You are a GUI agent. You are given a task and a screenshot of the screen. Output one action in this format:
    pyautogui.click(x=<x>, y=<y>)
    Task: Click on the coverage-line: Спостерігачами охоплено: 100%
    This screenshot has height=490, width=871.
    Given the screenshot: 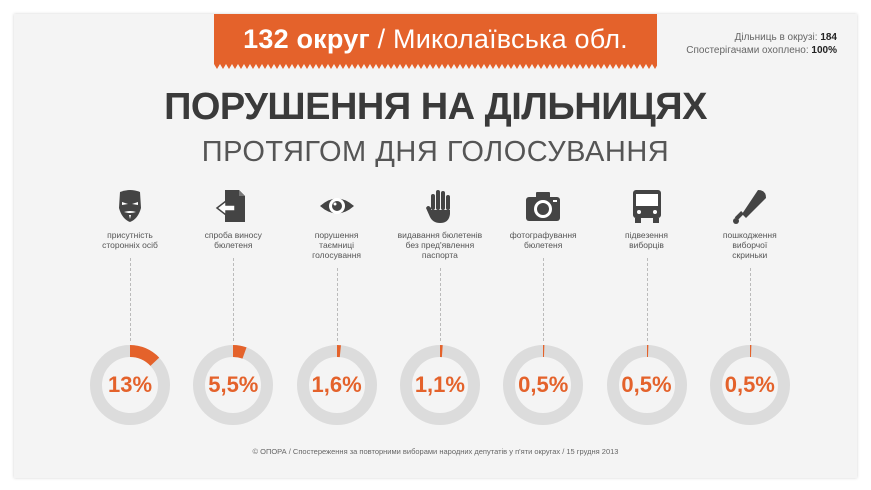 What is the action you would take?
    pyautogui.click(x=761, y=50)
    